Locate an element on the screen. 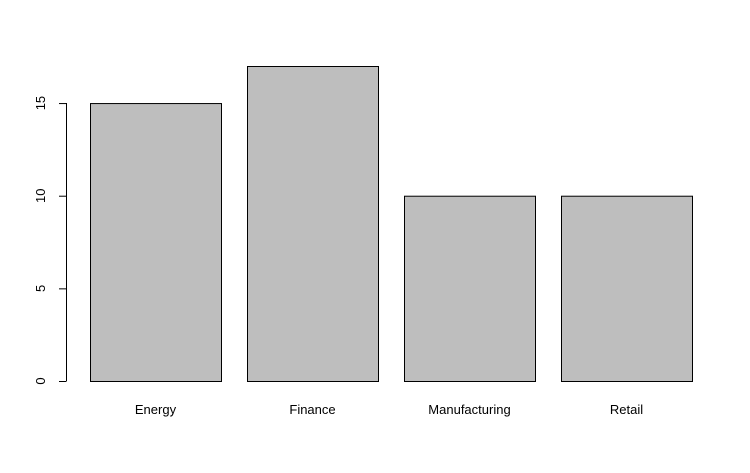 The height and width of the screenshot is (473, 750). x-axis-labels: Energy Finance Manufacturing Retail is located at coordinates (389, 409).